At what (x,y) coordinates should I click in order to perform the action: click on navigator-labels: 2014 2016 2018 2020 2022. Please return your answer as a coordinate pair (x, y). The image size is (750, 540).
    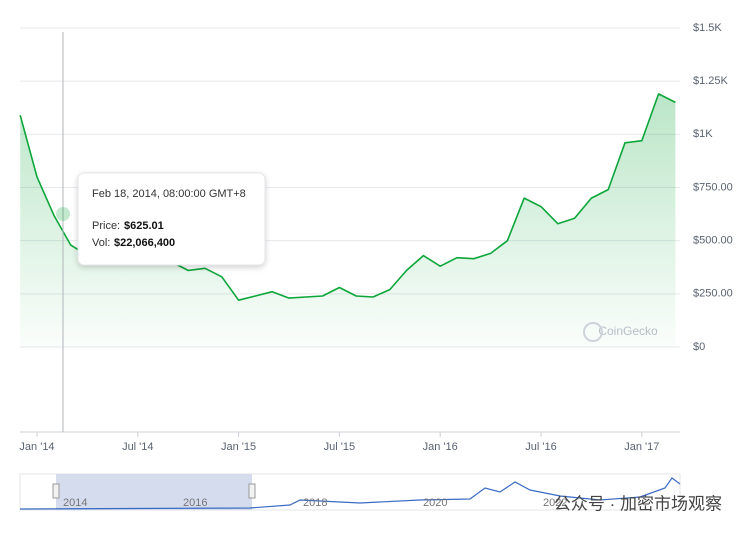
    Looking at the image, I should click on (315, 503).